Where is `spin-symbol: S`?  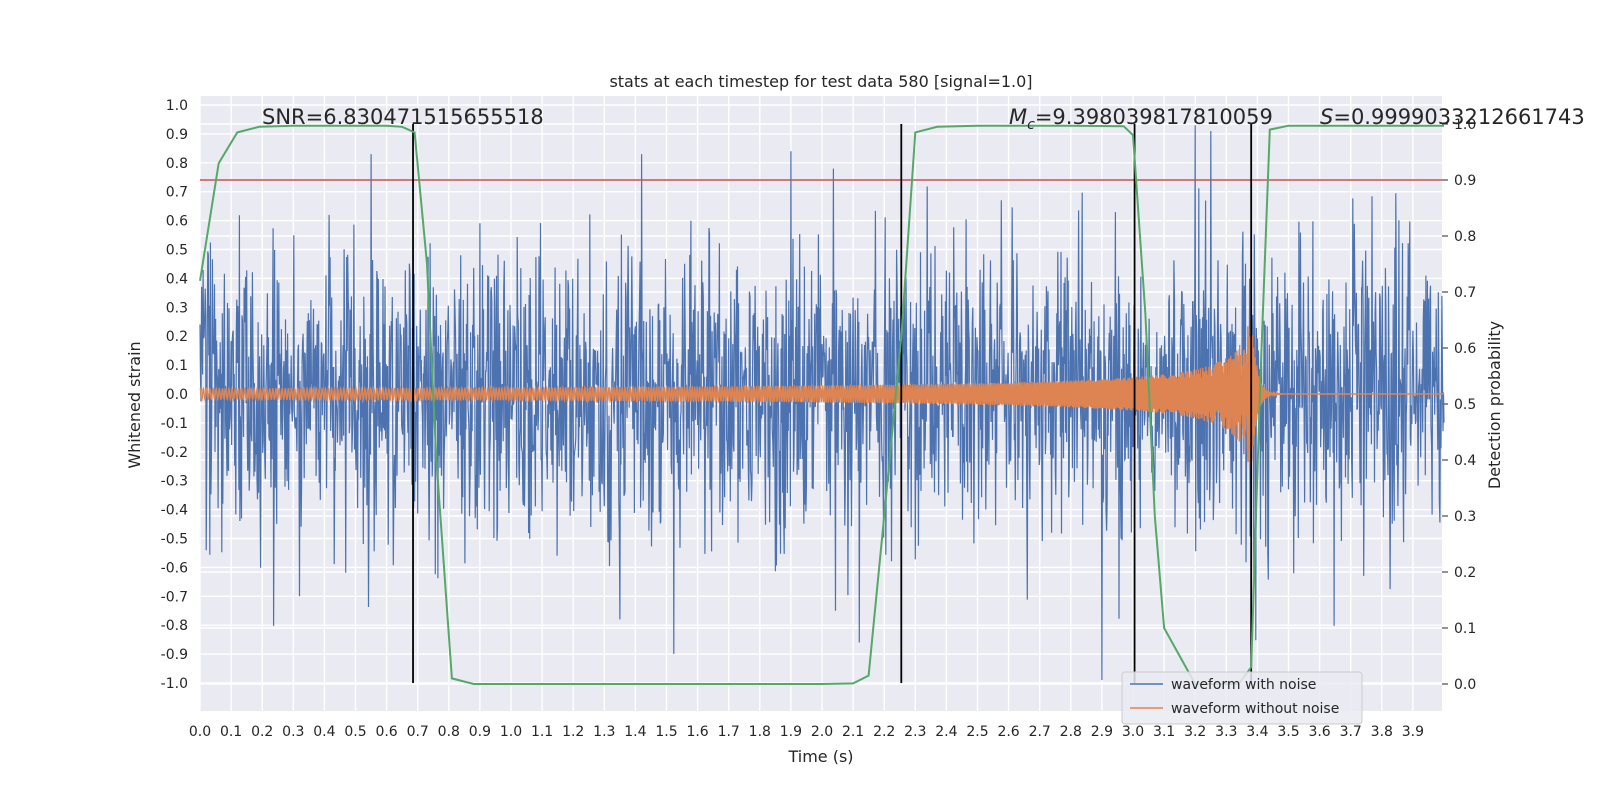 spin-symbol: S is located at coordinates (1326, 117).